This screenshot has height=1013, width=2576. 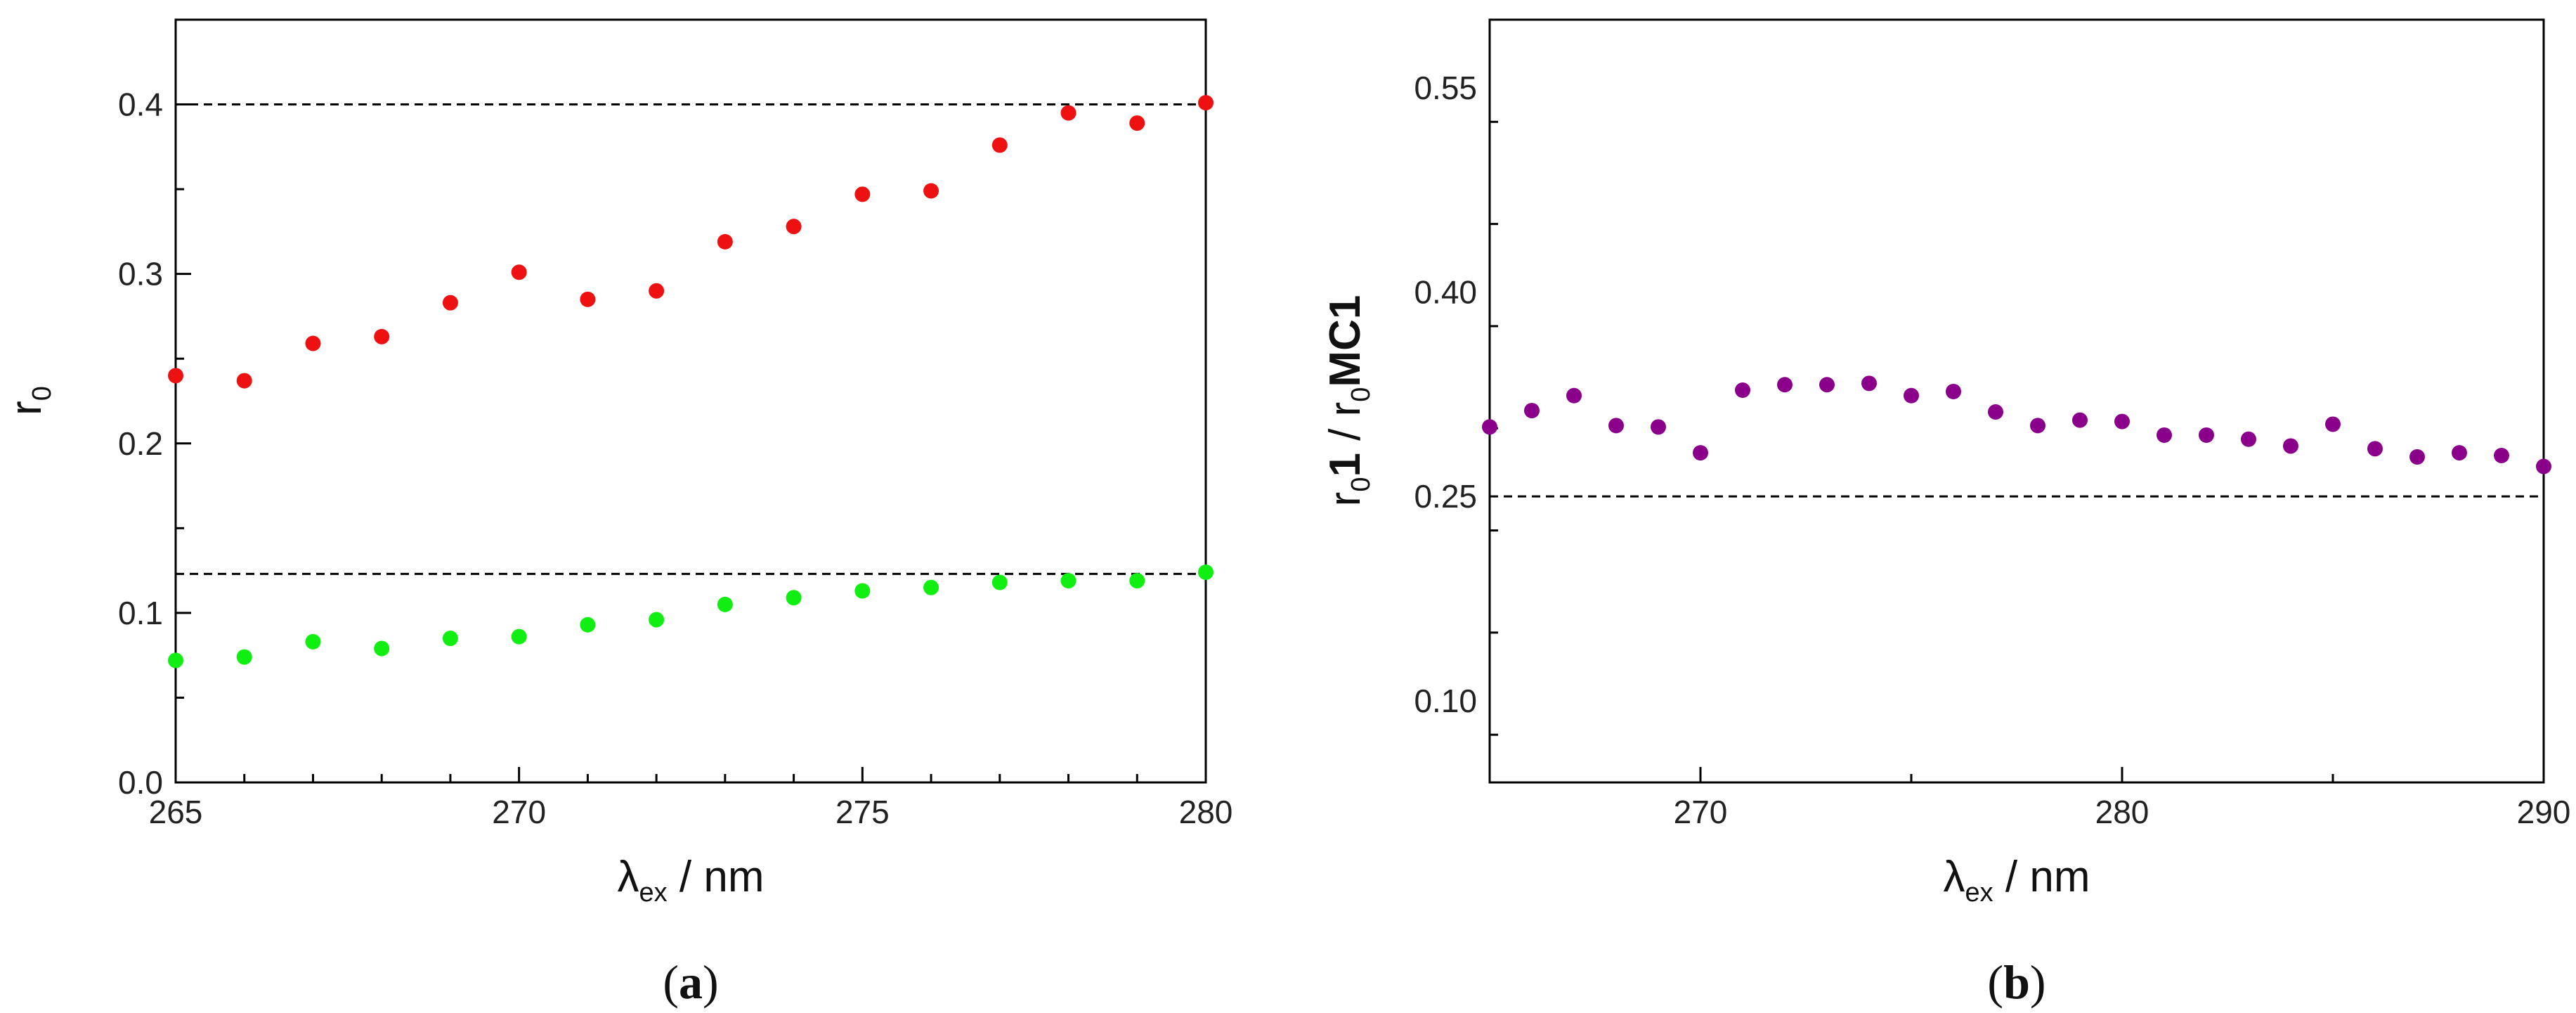 What do you see at coordinates (140, 613) in the screenshot?
I see `y-tick-label-a-1: 0.1` at bounding box center [140, 613].